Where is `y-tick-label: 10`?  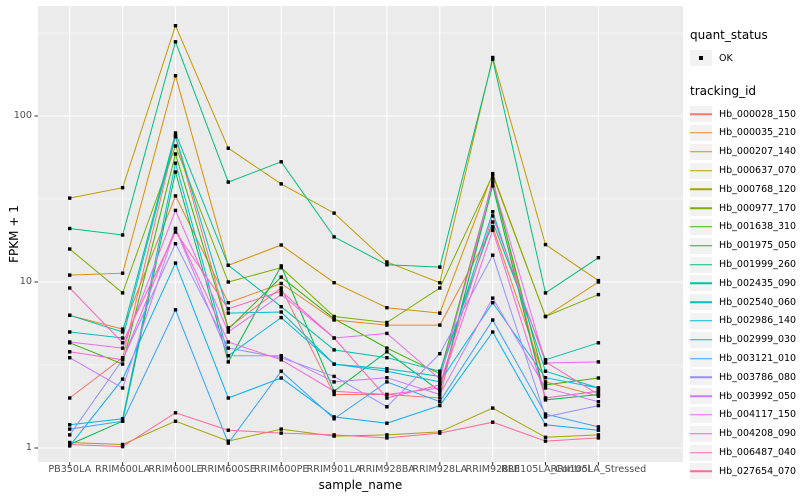 y-tick-label: 10 is located at coordinates (25, 281).